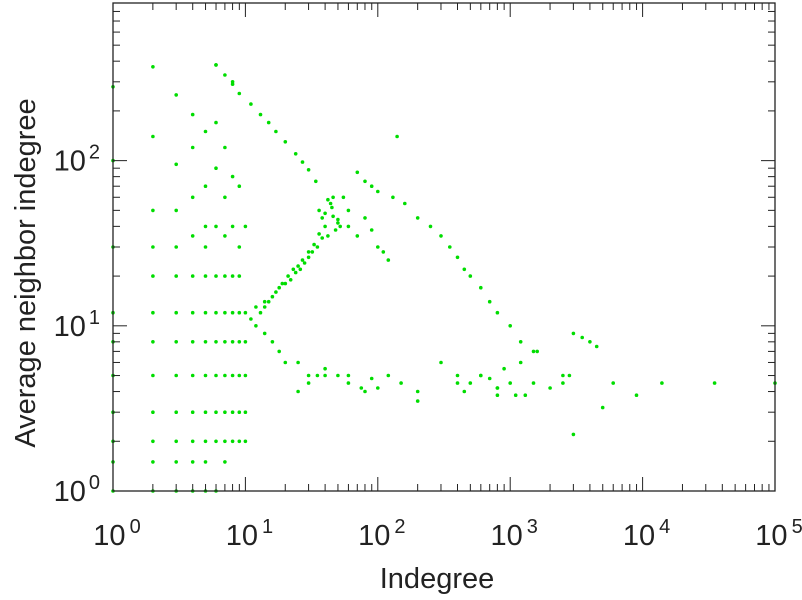 This screenshot has width=802, height=600. Describe the element at coordinates (778, 534) in the screenshot. I see `x-tick-label: 10 5` at that location.